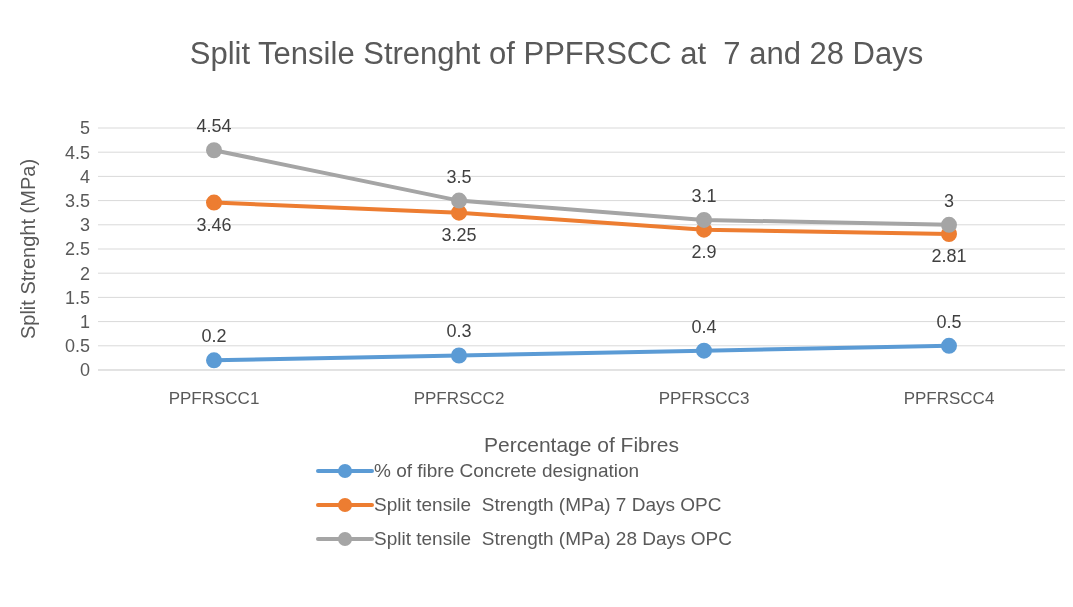 Image resolution: width=1073 pixels, height=607 pixels. Describe the element at coordinates (77, 200) in the screenshot. I see `y-tick-label: 3.5` at that location.